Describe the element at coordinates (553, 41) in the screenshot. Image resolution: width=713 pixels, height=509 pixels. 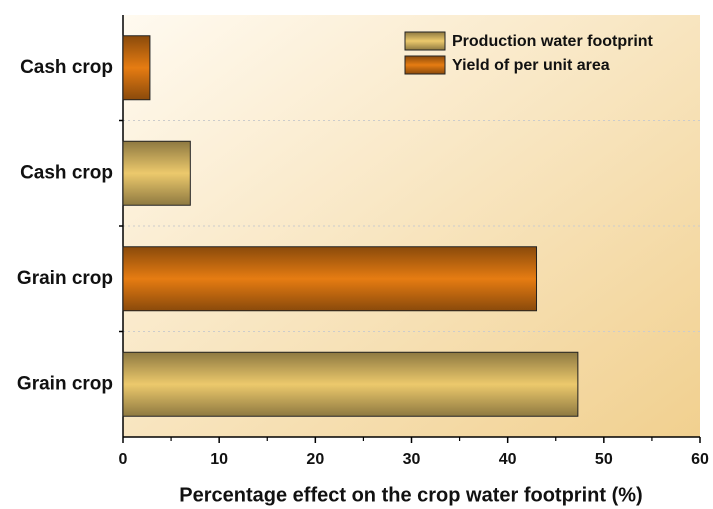
I see `legend-label: Production water footprint` at that location.